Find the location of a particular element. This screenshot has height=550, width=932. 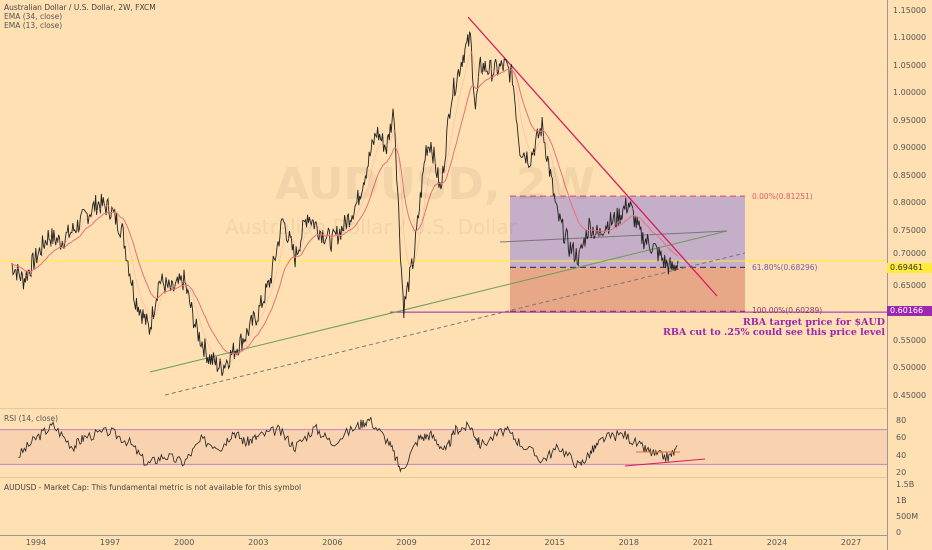

fib-top-label: 0.00%(0.81251) is located at coordinates (782, 196).